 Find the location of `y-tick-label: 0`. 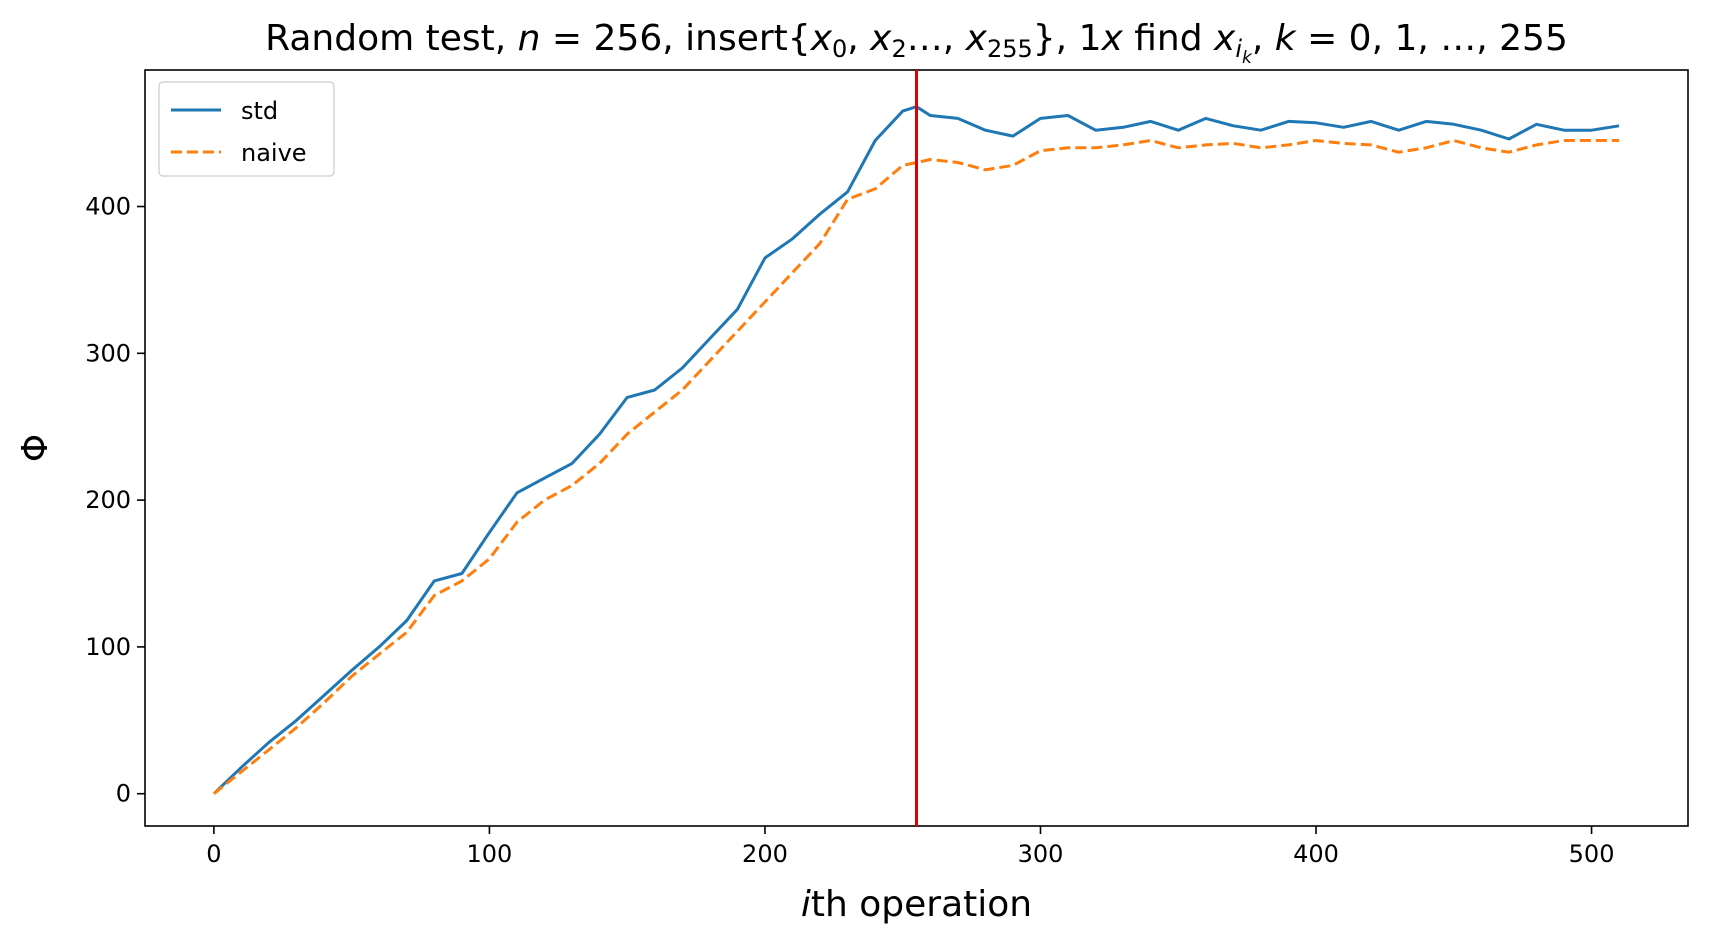

y-tick-label: 0 is located at coordinates (123, 794).